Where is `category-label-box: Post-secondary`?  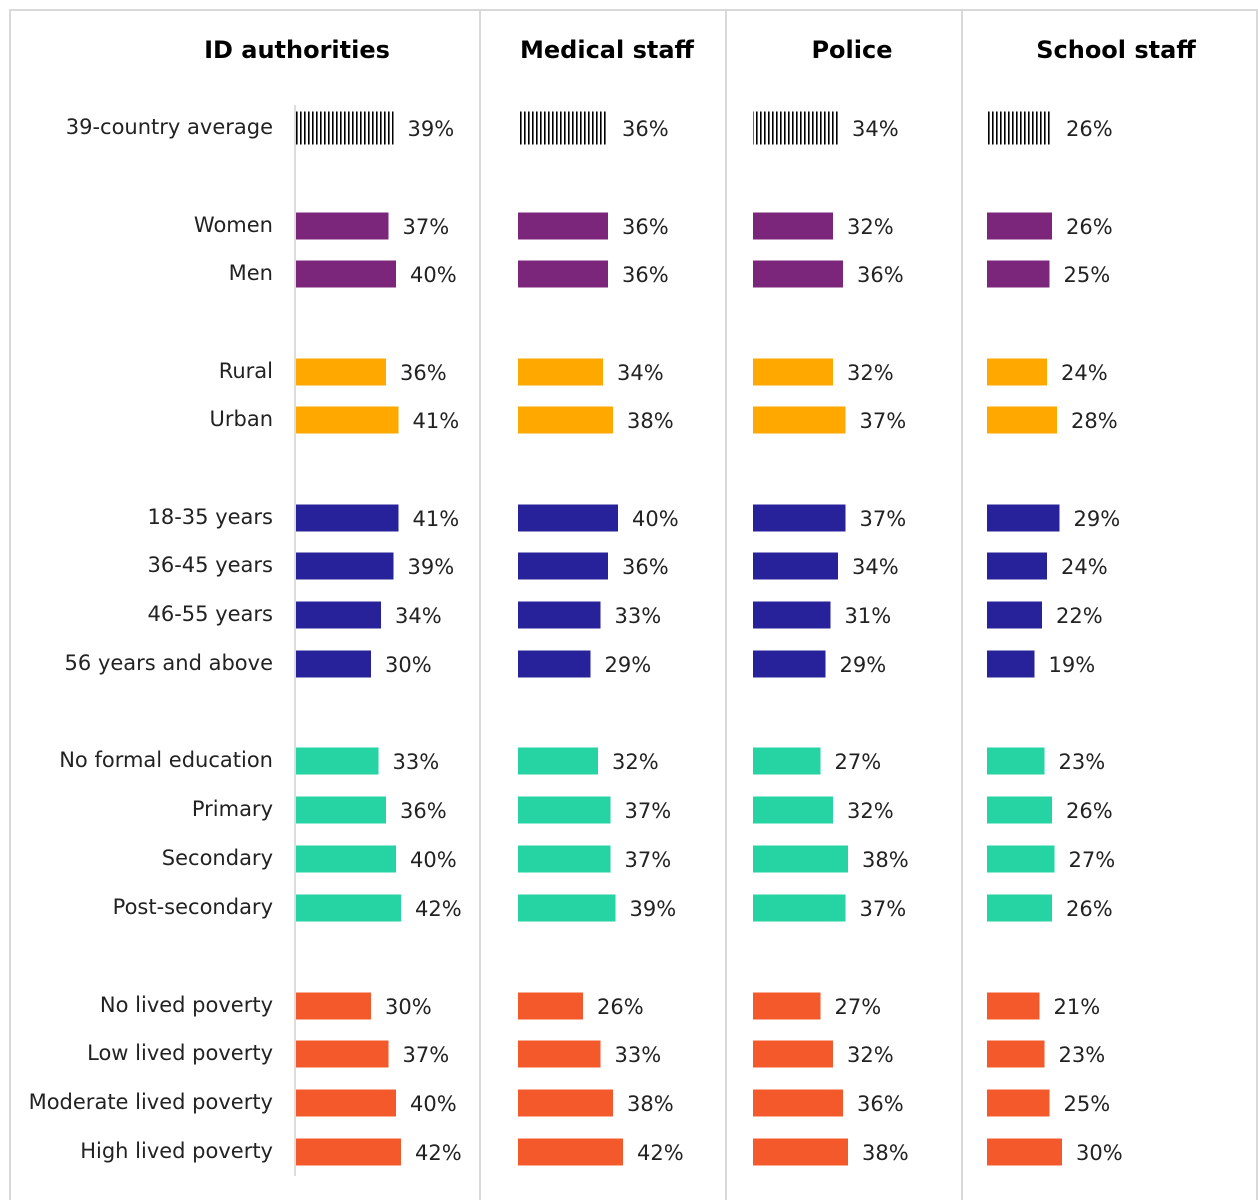
category-label-box: Post-secondary is located at coordinates (193, 907).